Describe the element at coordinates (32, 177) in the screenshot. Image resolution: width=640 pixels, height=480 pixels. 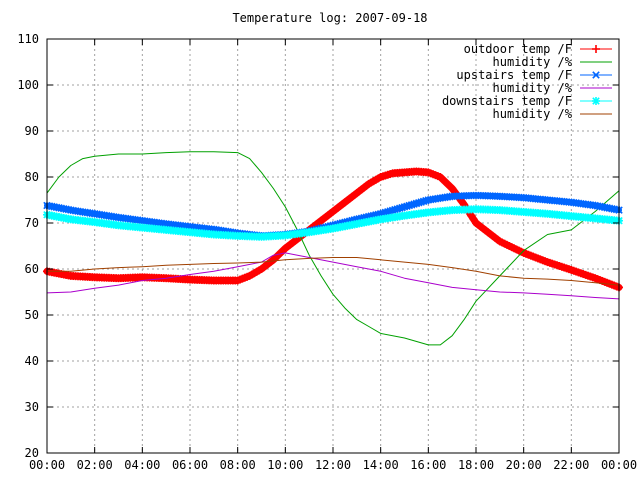
I see `y-tick-label: 80` at that location.